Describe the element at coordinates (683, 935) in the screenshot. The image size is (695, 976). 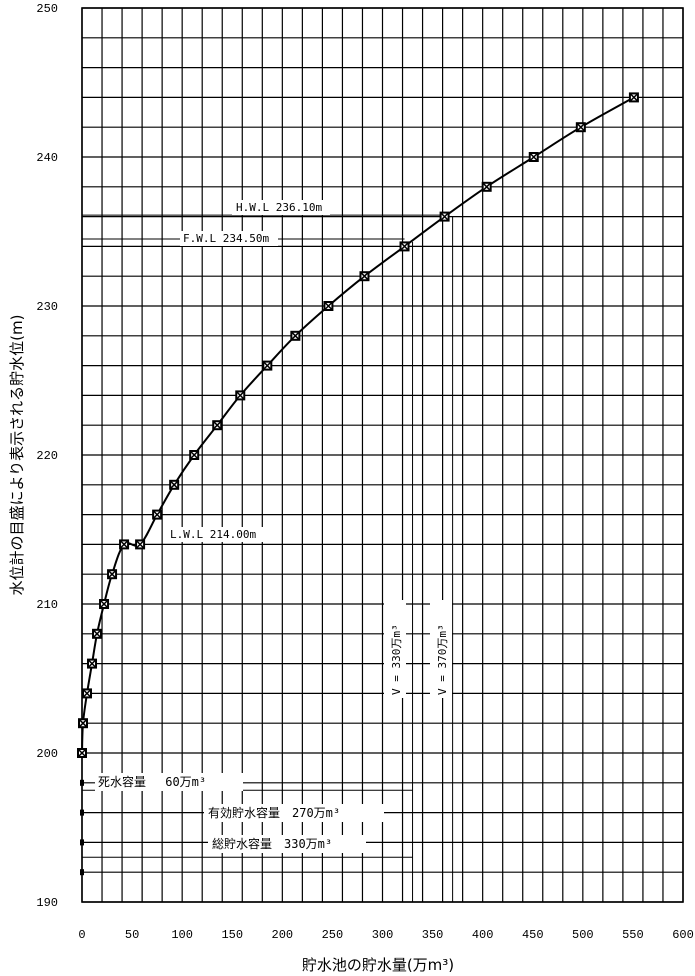
I see `x-tick-label: 600` at that location.